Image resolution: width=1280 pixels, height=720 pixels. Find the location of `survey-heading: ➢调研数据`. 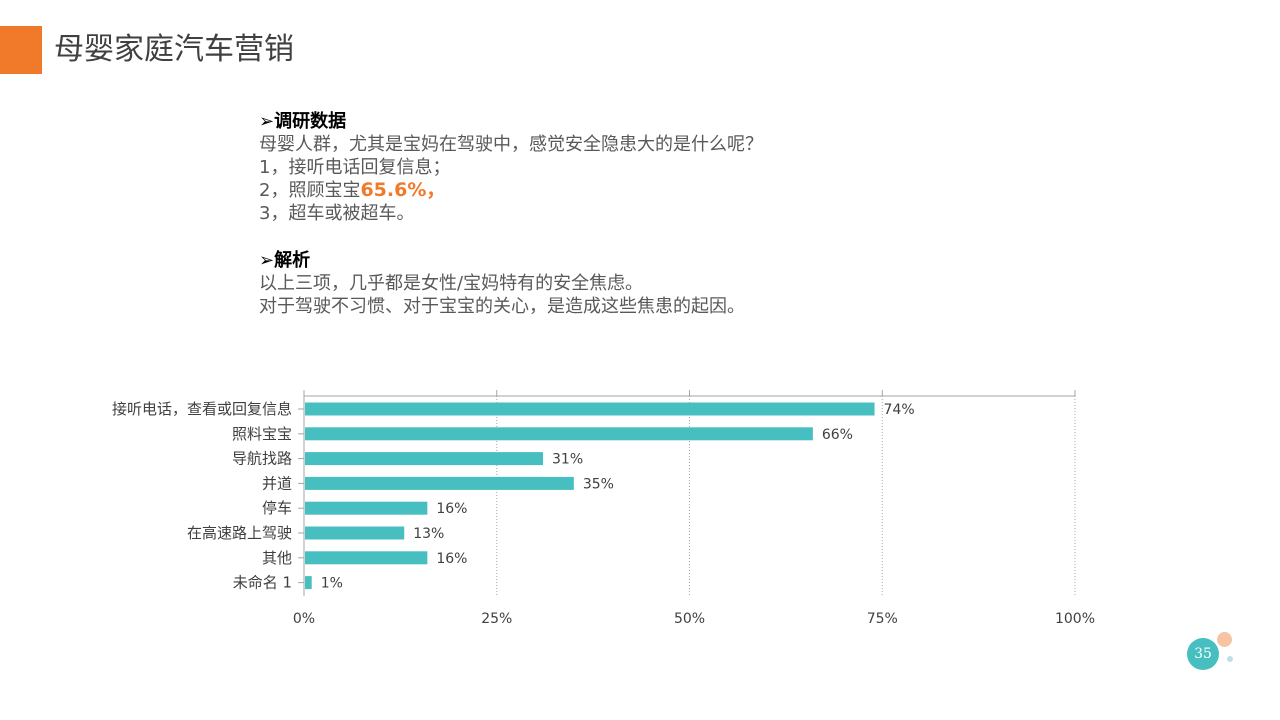

survey-heading: ➢调研数据 is located at coordinates (303, 121).